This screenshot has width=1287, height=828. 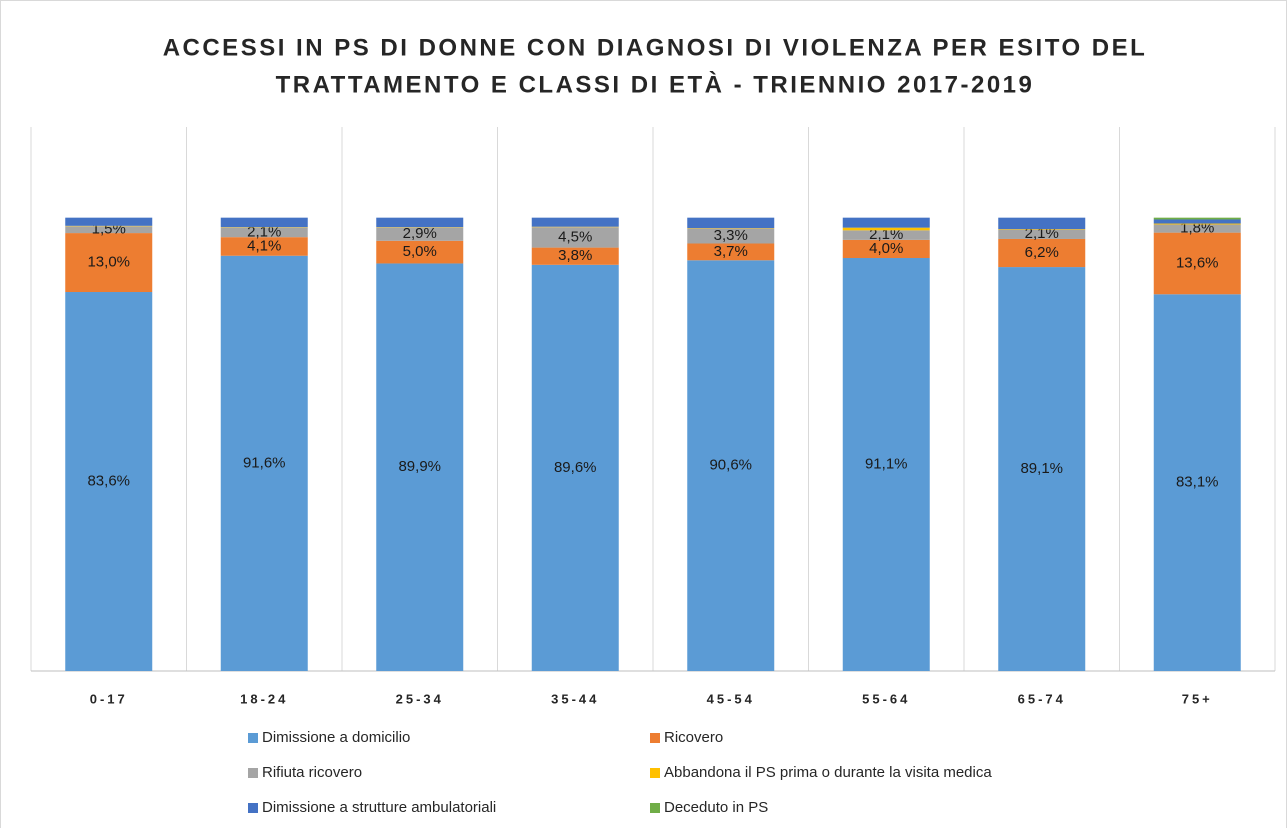 I want to click on data-label: 4,1%, so click(x=264, y=245).